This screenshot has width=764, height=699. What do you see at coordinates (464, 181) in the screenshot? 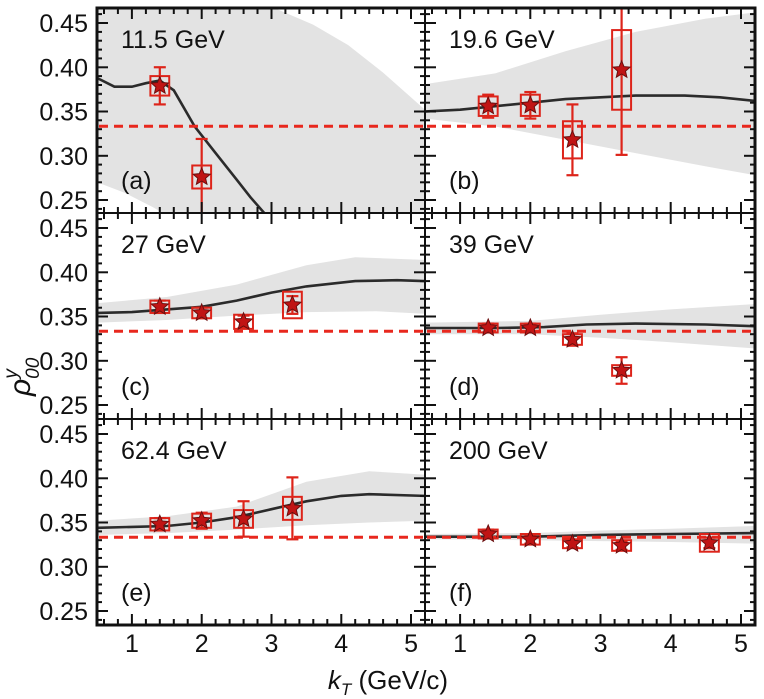
I see `panel-letter: (b)` at bounding box center [464, 181].